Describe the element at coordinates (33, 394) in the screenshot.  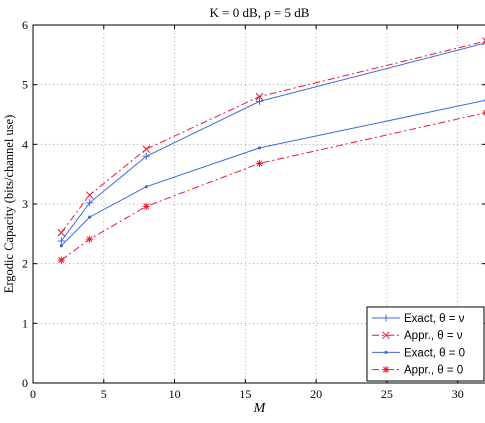
I see `x-tick-label: 0` at that location.